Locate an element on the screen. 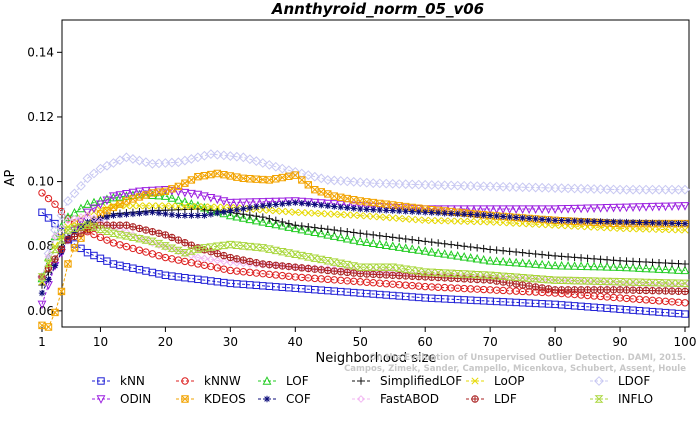  x-tick-label: 30 is located at coordinates (230, 342).